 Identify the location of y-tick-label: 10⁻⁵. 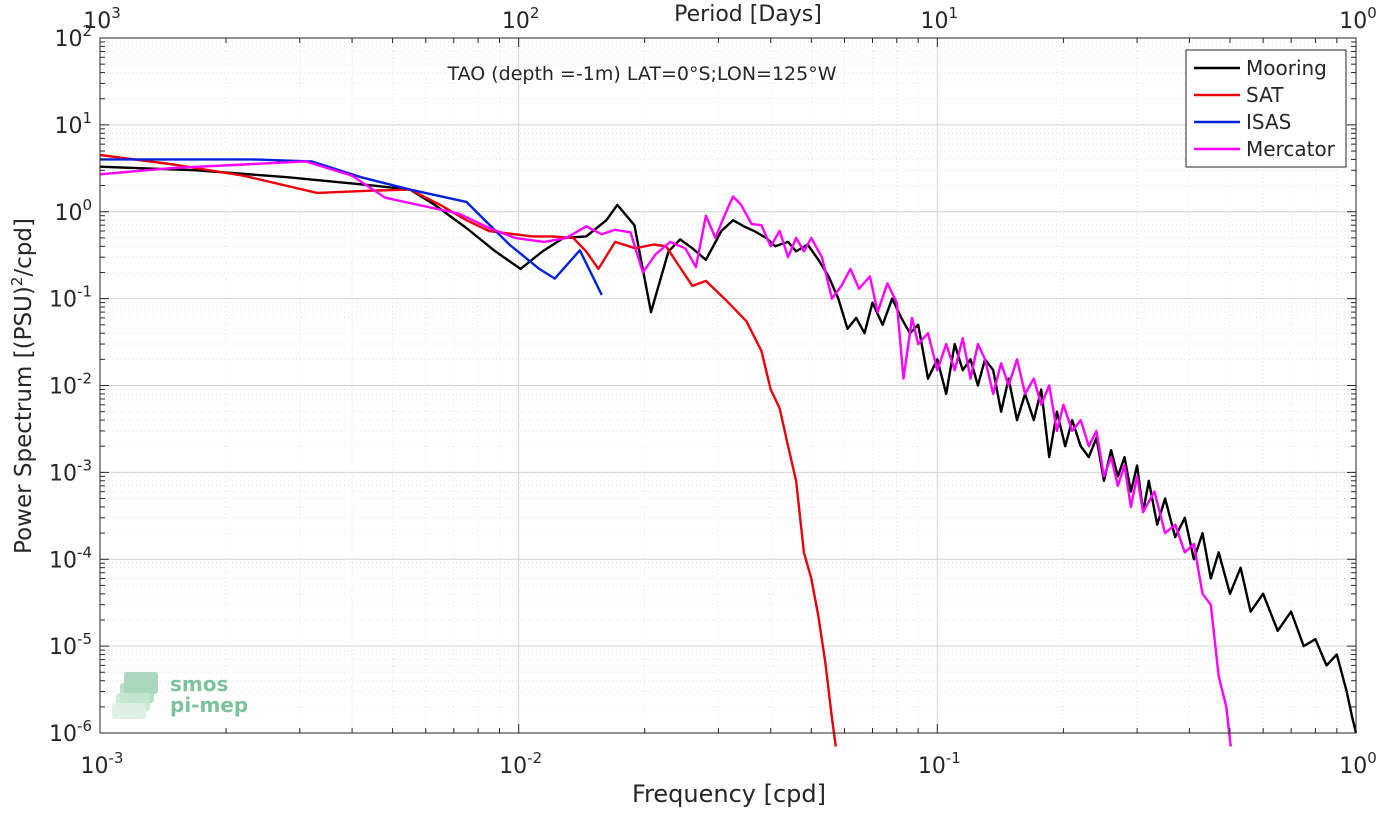
(70, 645).